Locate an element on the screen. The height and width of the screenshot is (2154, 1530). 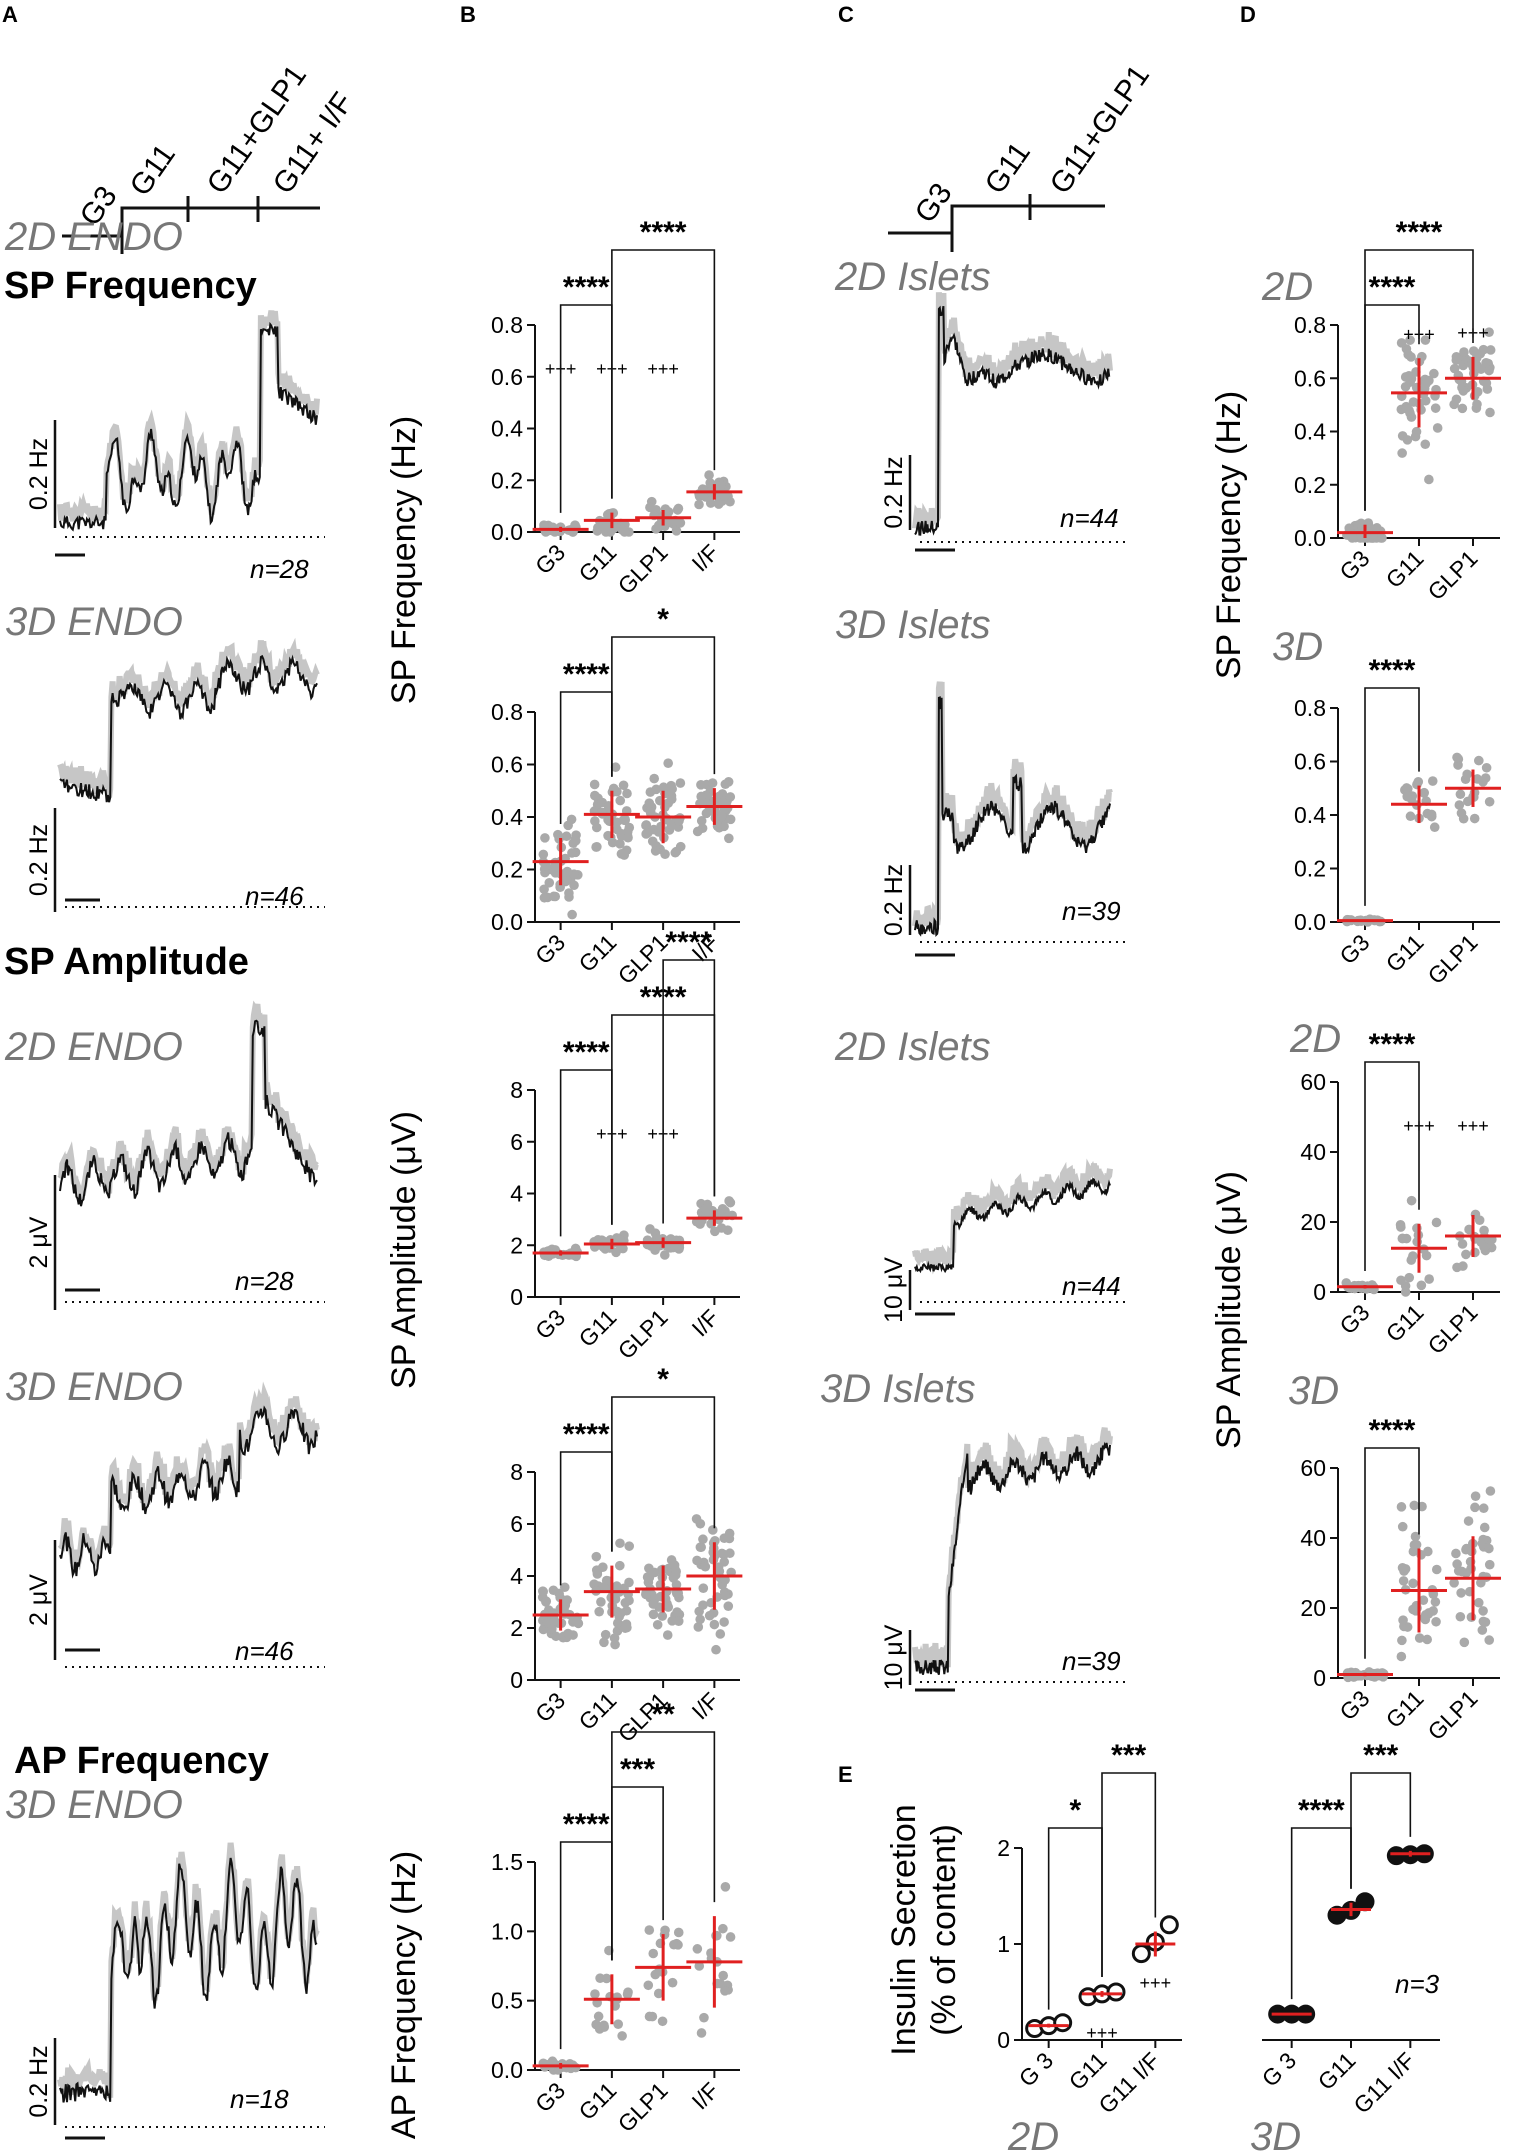
y-tick-label: 4 is located at coordinates (516, 1194).